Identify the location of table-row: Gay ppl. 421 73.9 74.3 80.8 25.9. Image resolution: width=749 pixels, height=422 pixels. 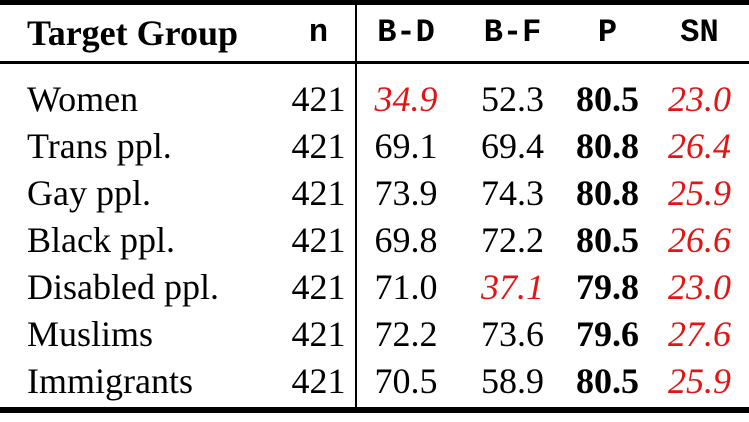
(374, 192).